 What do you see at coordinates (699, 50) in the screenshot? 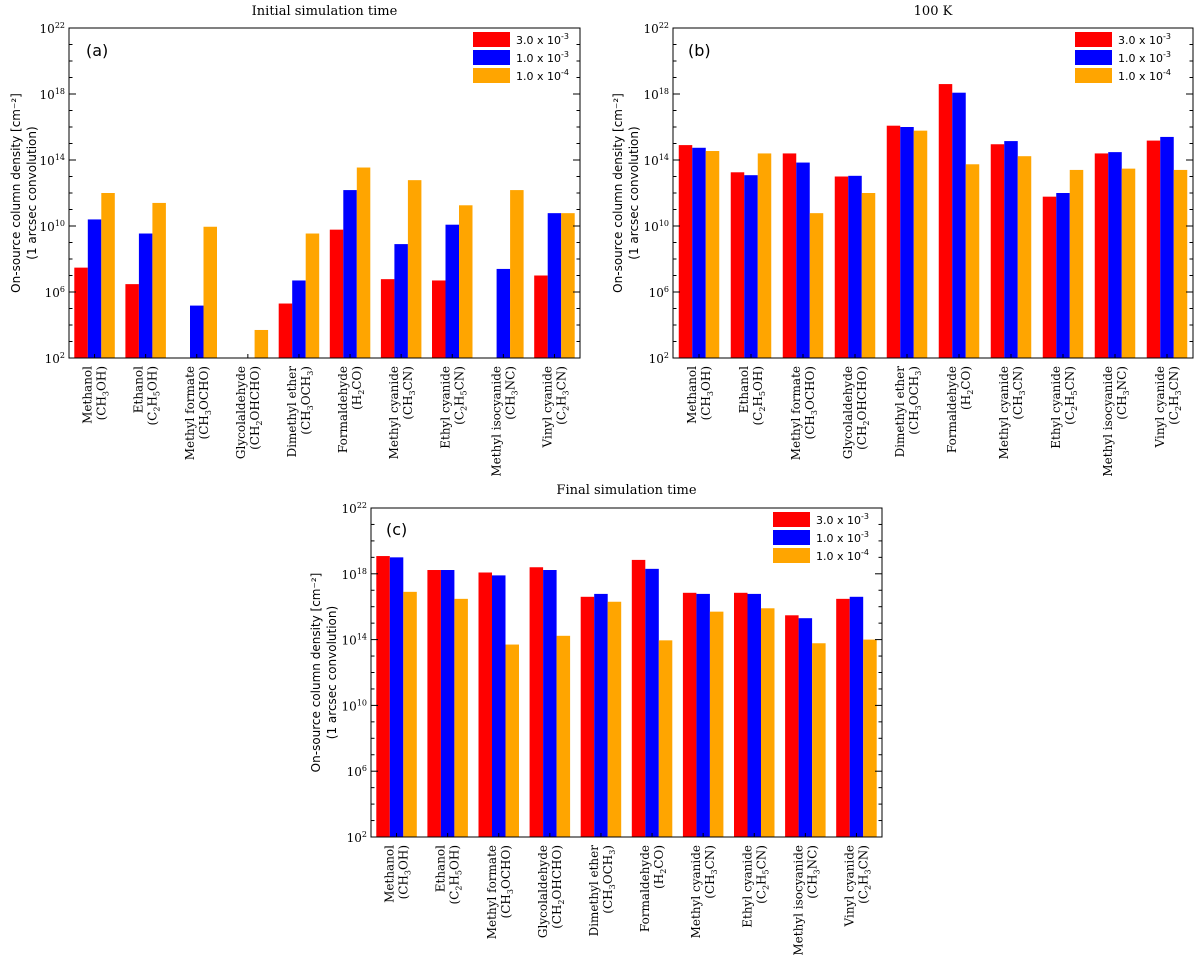
I see `panel-label: (b)` at bounding box center [699, 50].